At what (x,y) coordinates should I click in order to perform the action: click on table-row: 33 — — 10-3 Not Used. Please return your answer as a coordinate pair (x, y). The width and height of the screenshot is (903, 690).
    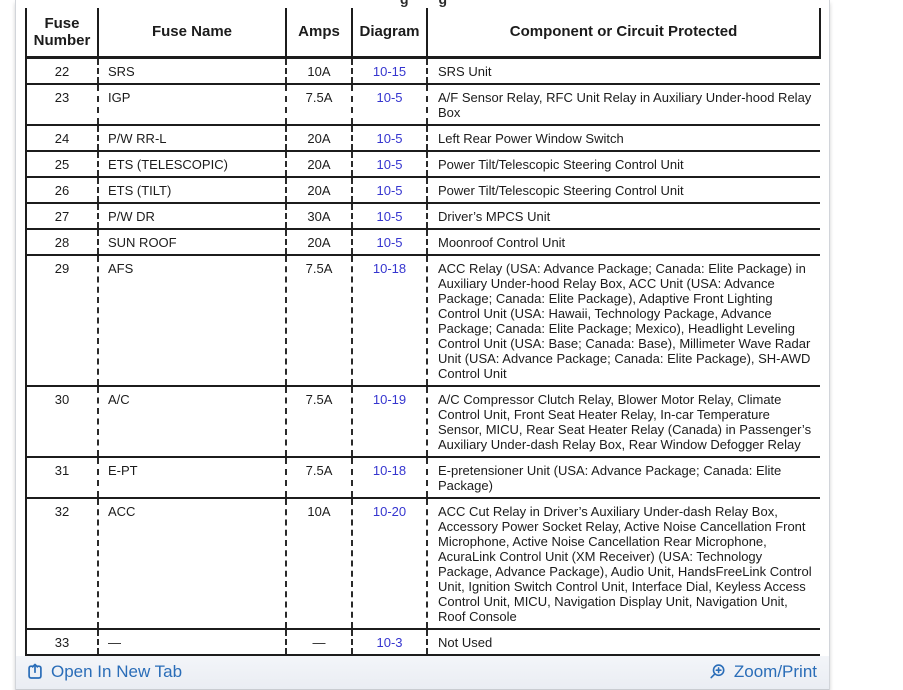
    Looking at the image, I should click on (423, 642).